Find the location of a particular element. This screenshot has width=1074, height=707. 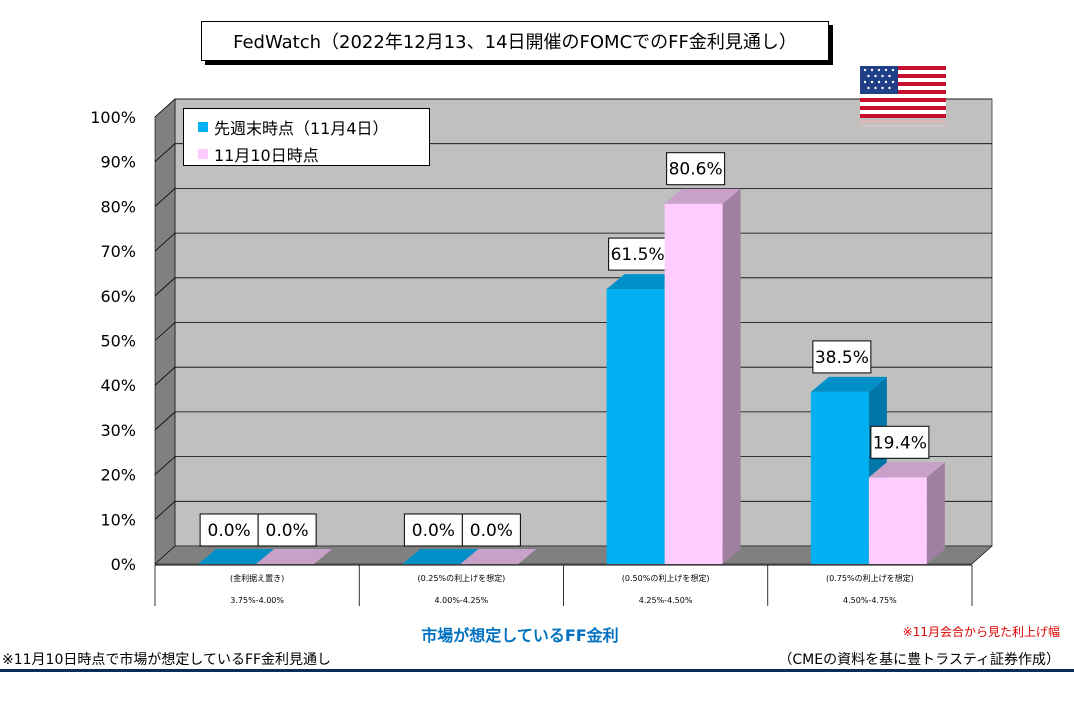

legend-label-series1: 先週末時点（11月4日） is located at coordinates (301, 128).